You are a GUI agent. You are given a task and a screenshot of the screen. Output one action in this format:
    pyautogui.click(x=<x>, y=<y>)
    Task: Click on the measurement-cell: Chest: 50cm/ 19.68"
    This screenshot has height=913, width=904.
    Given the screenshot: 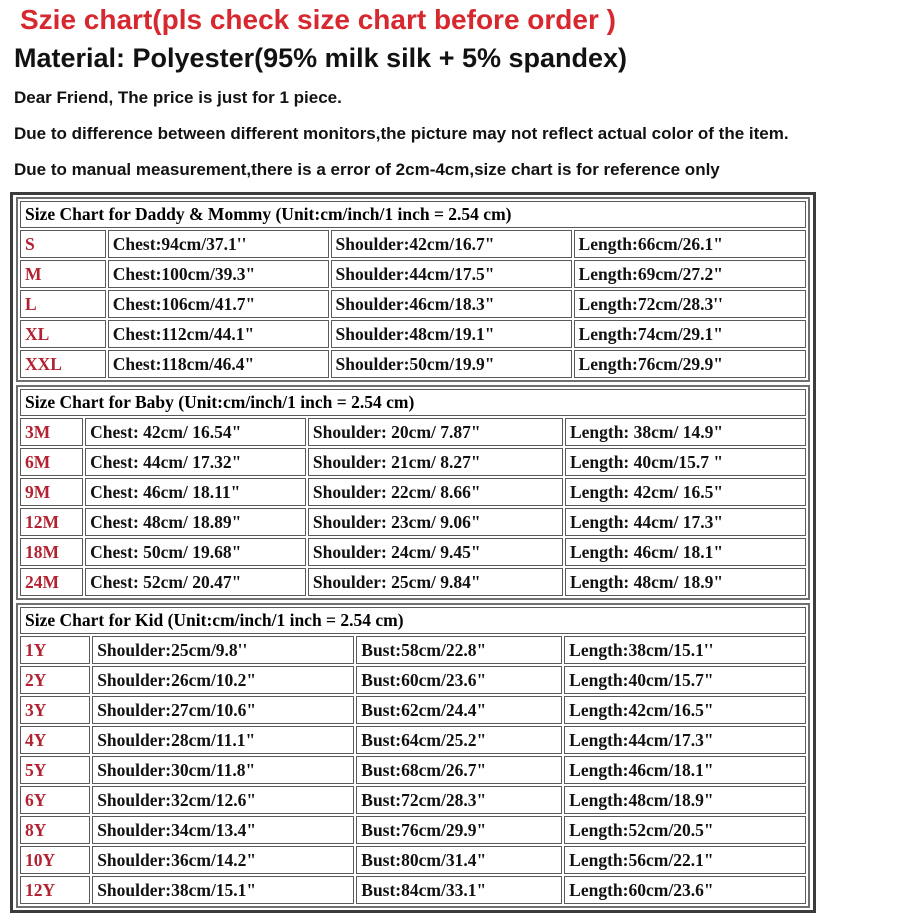 What is the action you would take?
    pyautogui.click(x=195, y=552)
    